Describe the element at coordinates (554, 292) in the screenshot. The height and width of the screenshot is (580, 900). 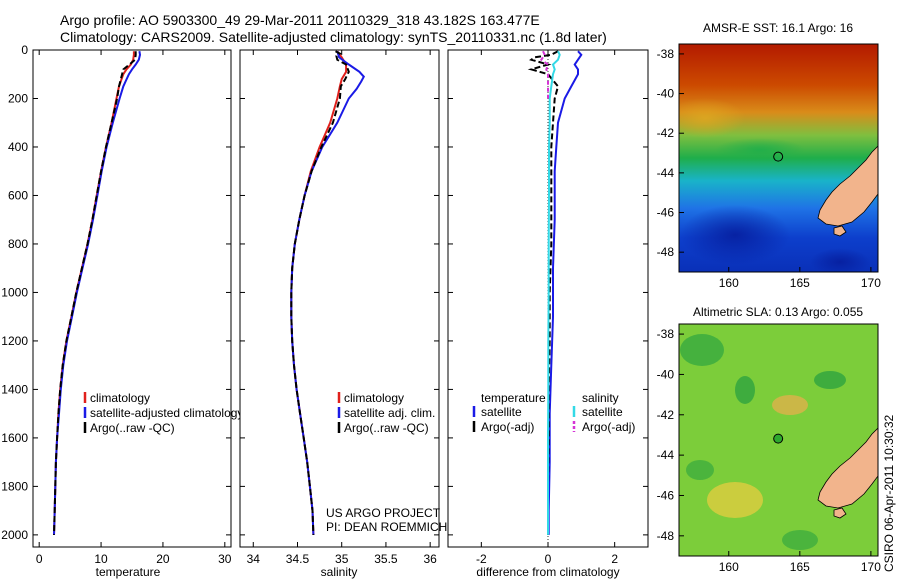
I see `series-line-salinity-satellite` at that location.